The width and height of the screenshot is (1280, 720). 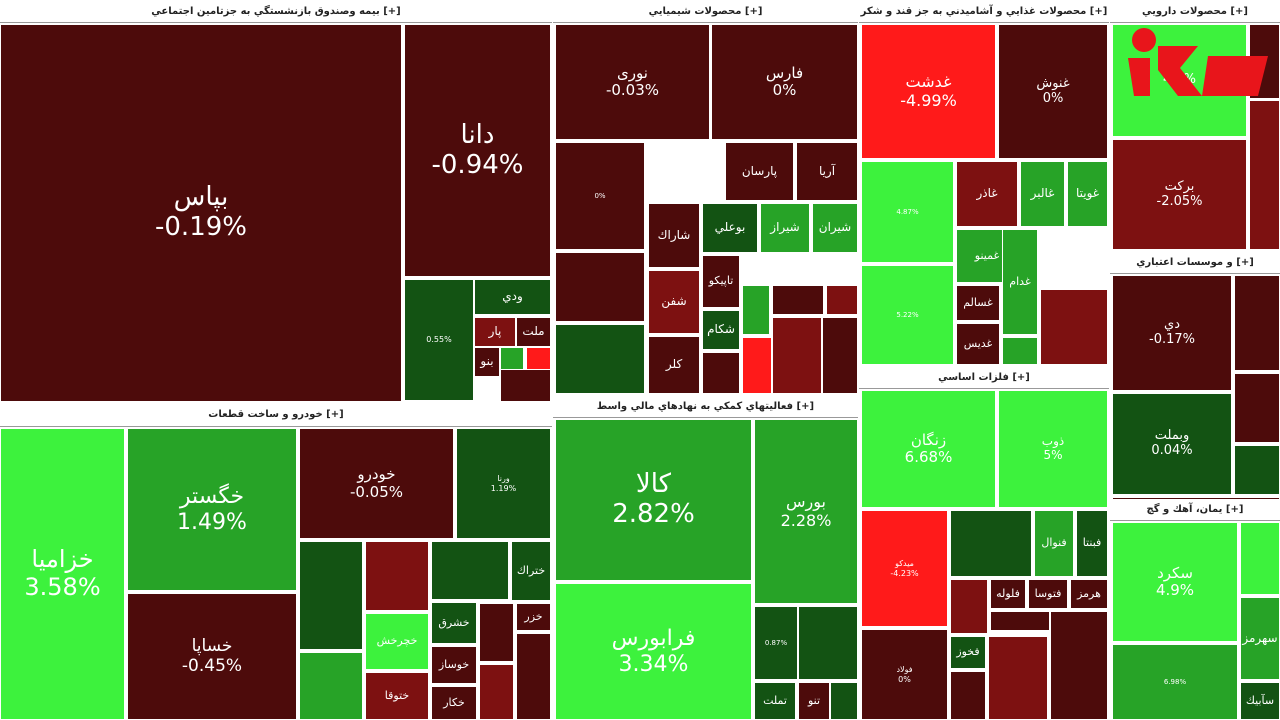 I want to click on stock-tile: تملت, so click(x=775, y=701).